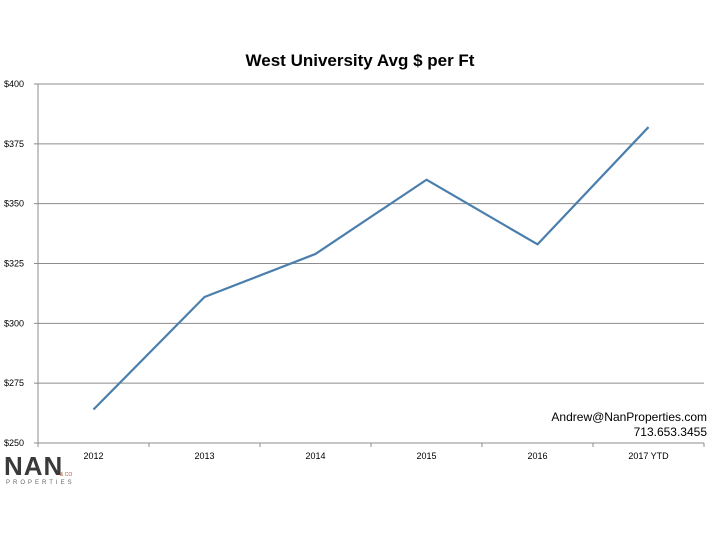  Describe the element at coordinates (360, 60) in the screenshot. I see `chart-title: West University Avg $ per Ft` at that location.